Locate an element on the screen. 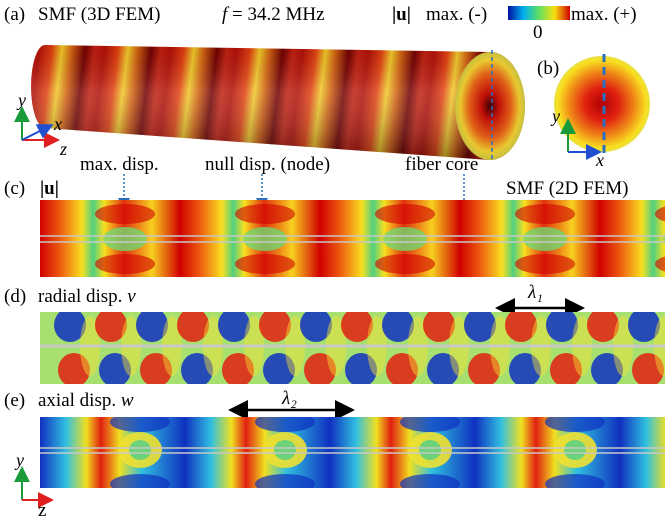 The image size is (670, 519). title-symbol: w is located at coordinates (127, 400).